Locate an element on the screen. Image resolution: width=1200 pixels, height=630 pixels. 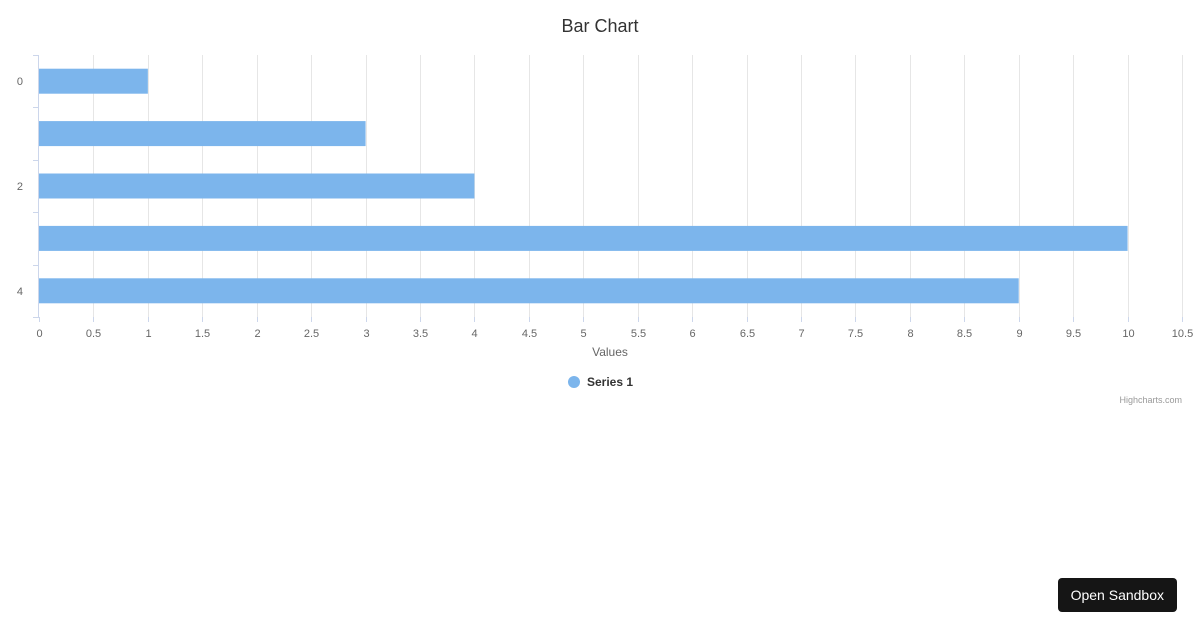
legend-series-1-label: Series 1 is located at coordinates (610, 382).